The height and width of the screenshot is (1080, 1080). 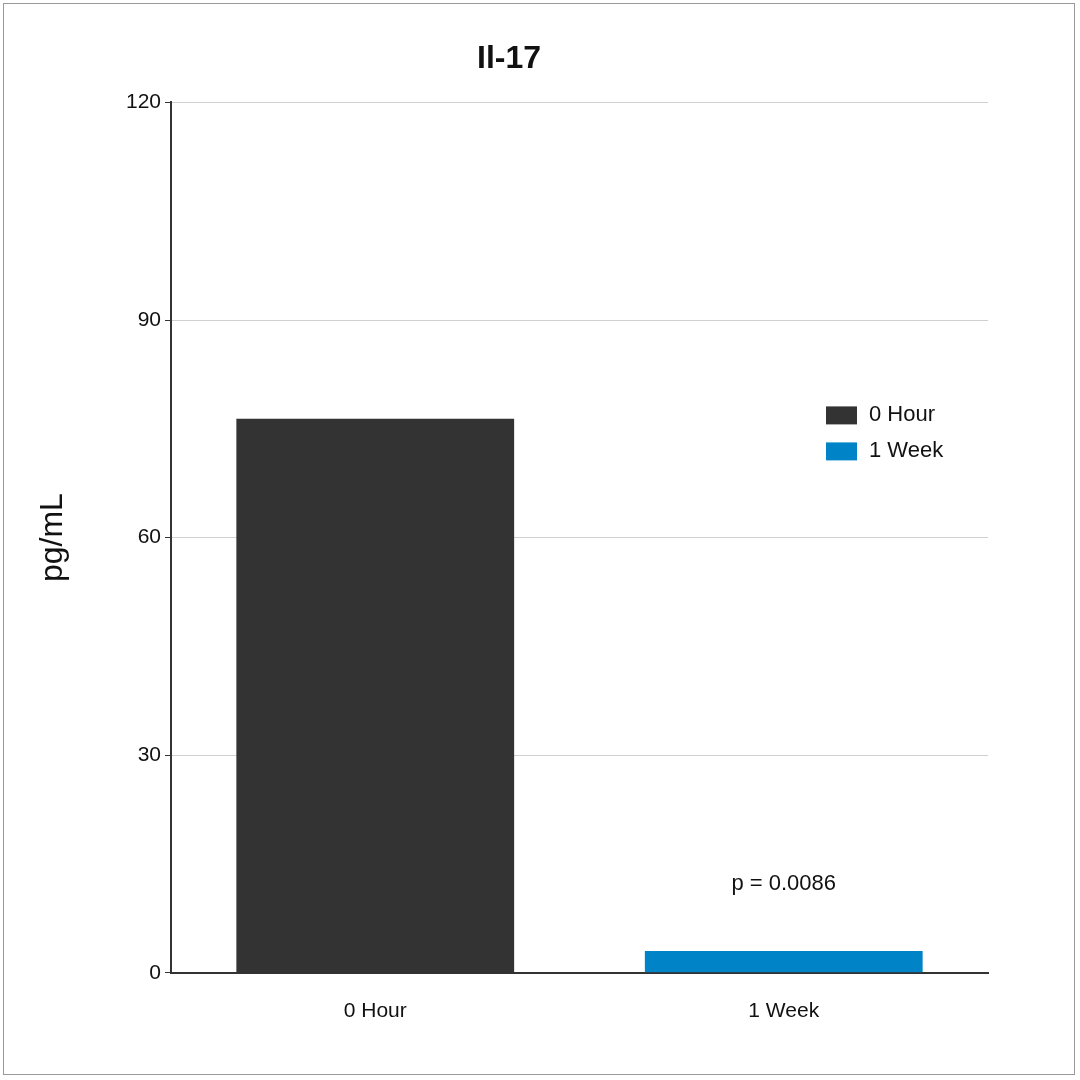 What do you see at coordinates (907, 450) in the screenshot?
I see `legend-label: 1 Week` at bounding box center [907, 450].